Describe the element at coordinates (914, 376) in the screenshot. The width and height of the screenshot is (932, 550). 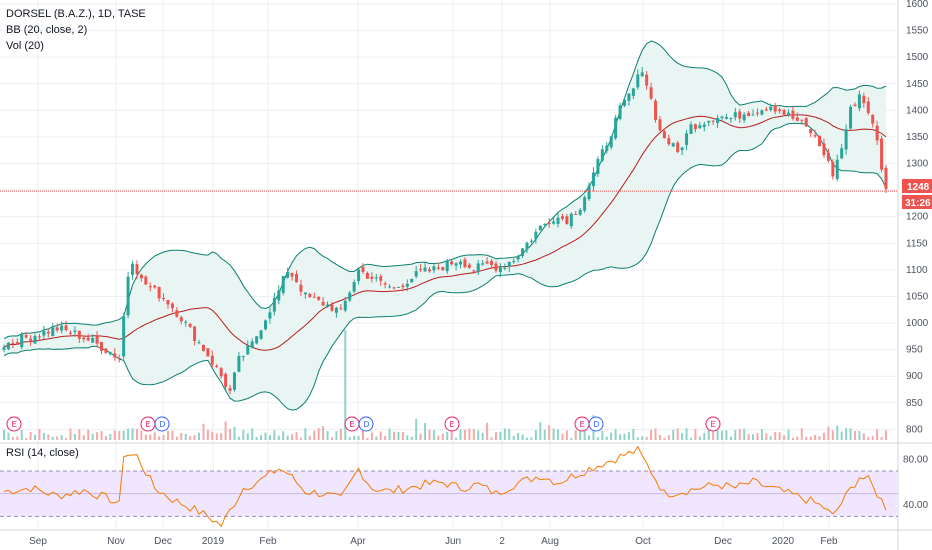
I see `y-tick-label: 900` at that location.